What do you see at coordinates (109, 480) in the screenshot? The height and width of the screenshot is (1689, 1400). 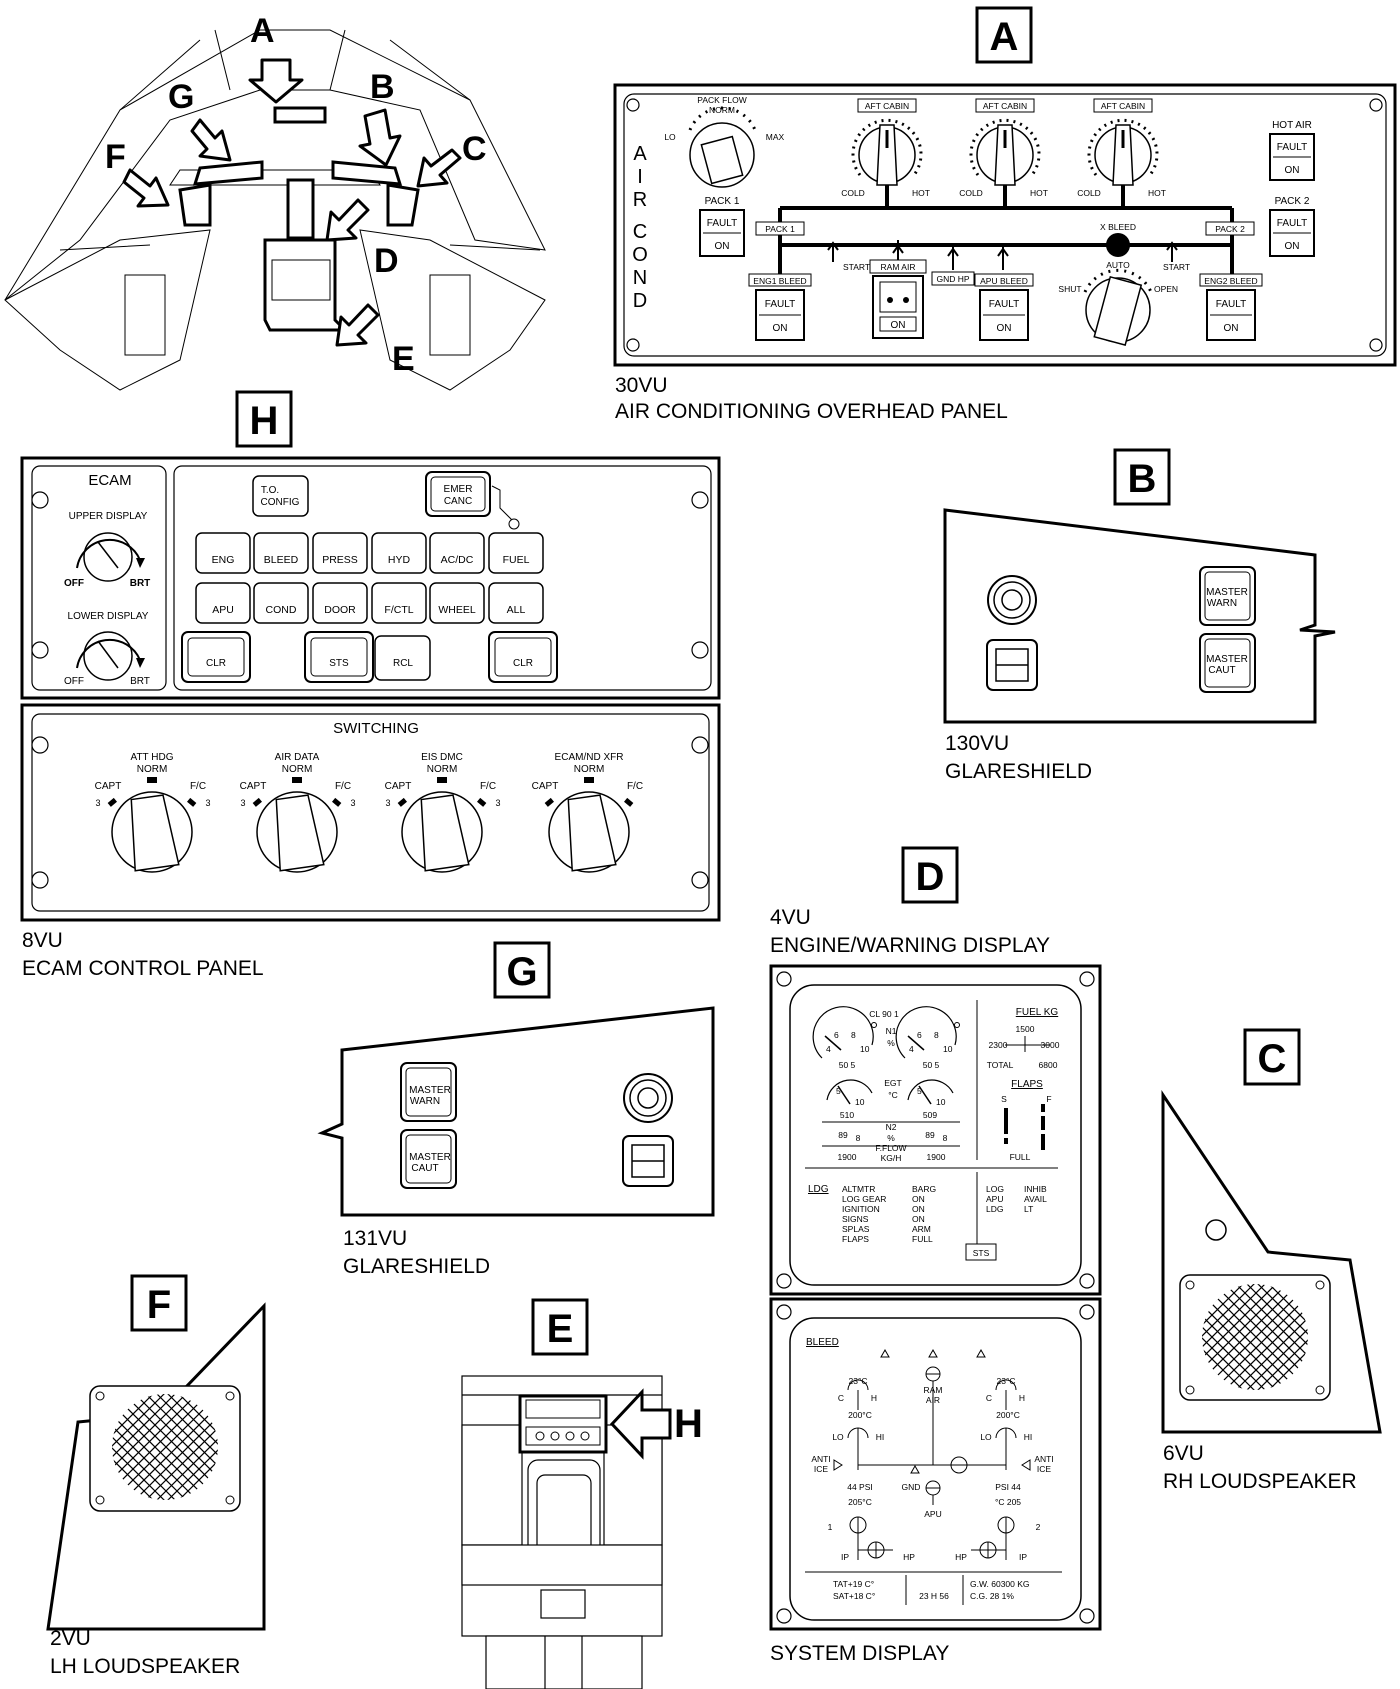 I see `ecam-title: ECAM` at bounding box center [109, 480].